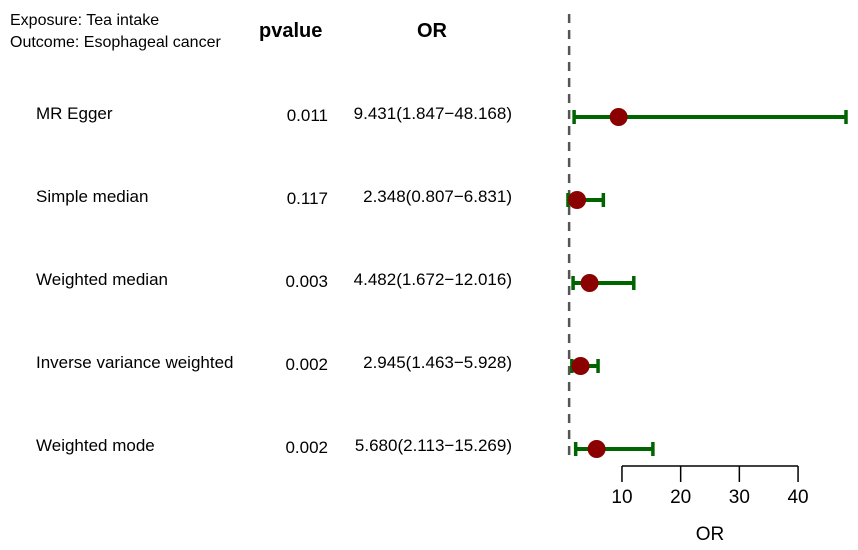 This screenshot has height=550, width=858. Describe the element at coordinates (739, 497) in the screenshot. I see `x-tick-label: 30` at that location.